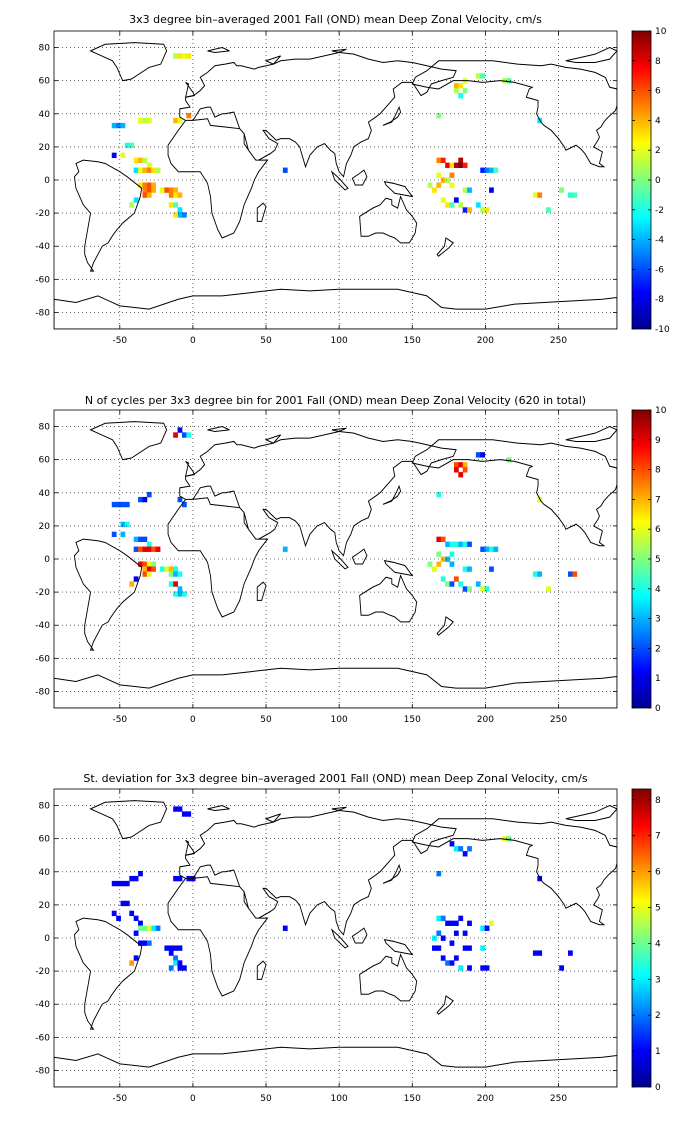 This screenshot has height=1140, width=696. What do you see at coordinates (485, 720) in the screenshot?
I see `x-tick-label: 200` at bounding box center [485, 720].